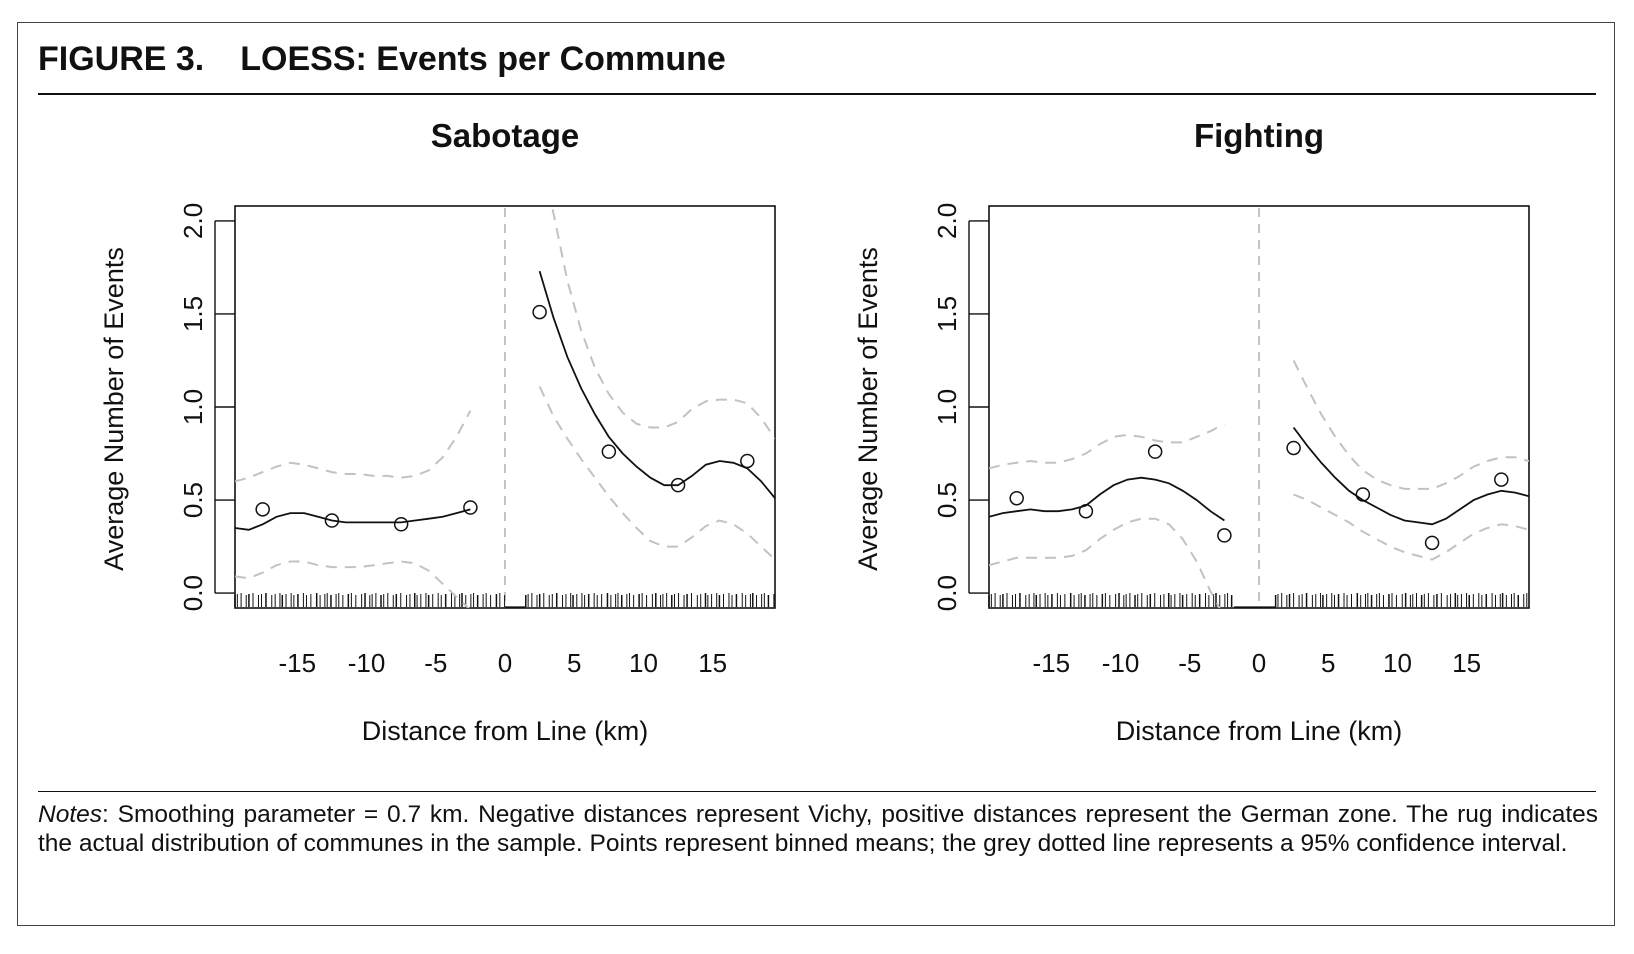 Image resolution: width=1634 pixels, height=954 pixels. What do you see at coordinates (817, 94) in the screenshot?
I see `title-rule` at bounding box center [817, 94].